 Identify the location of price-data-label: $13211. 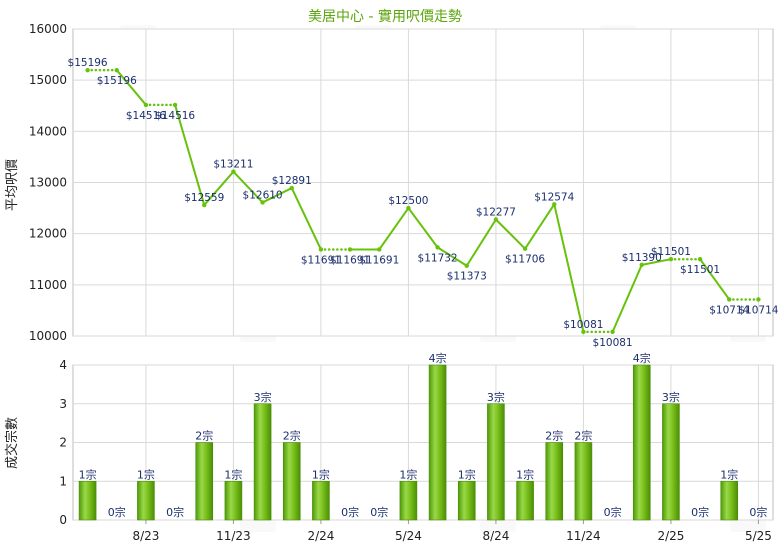
(233, 165).